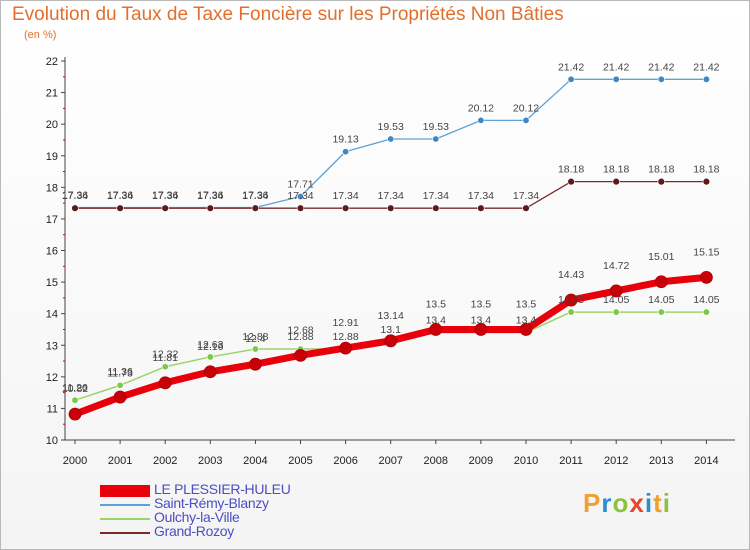 This screenshot has height=550, width=750. What do you see at coordinates (52, 94) in the screenshot?
I see `y-tick-label: 21` at bounding box center [52, 94].